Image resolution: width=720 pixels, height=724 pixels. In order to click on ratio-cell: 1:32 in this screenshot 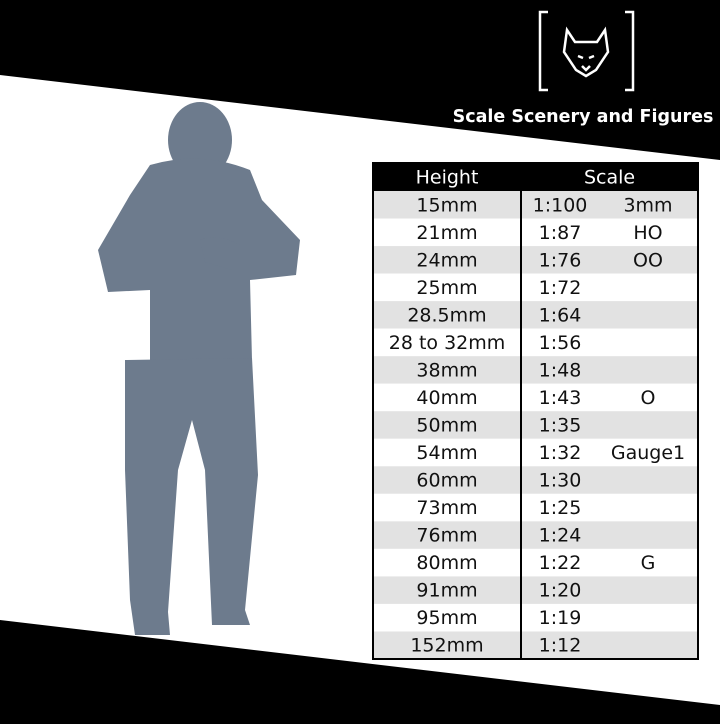, I will do `click(560, 453)`.